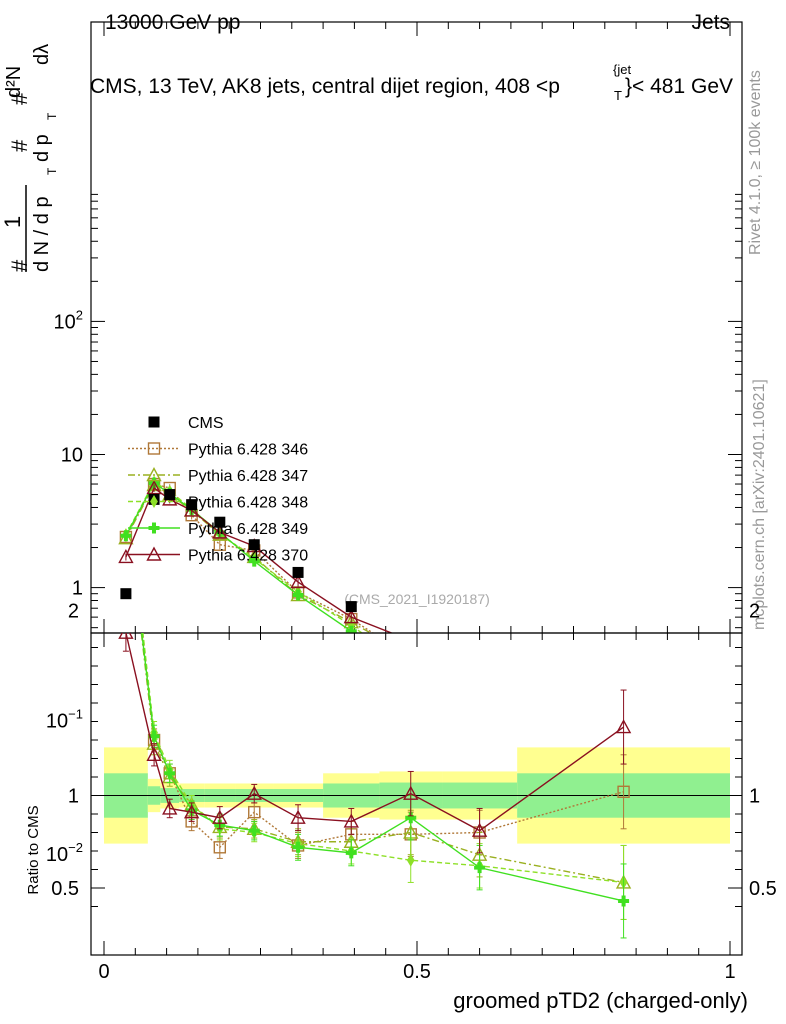 The width and height of the screenshot is (786, 1024). Describe the element at coordinates (754, 797) in the screenshot. I see `y-tick-label-ratio-right: 1` at that location.